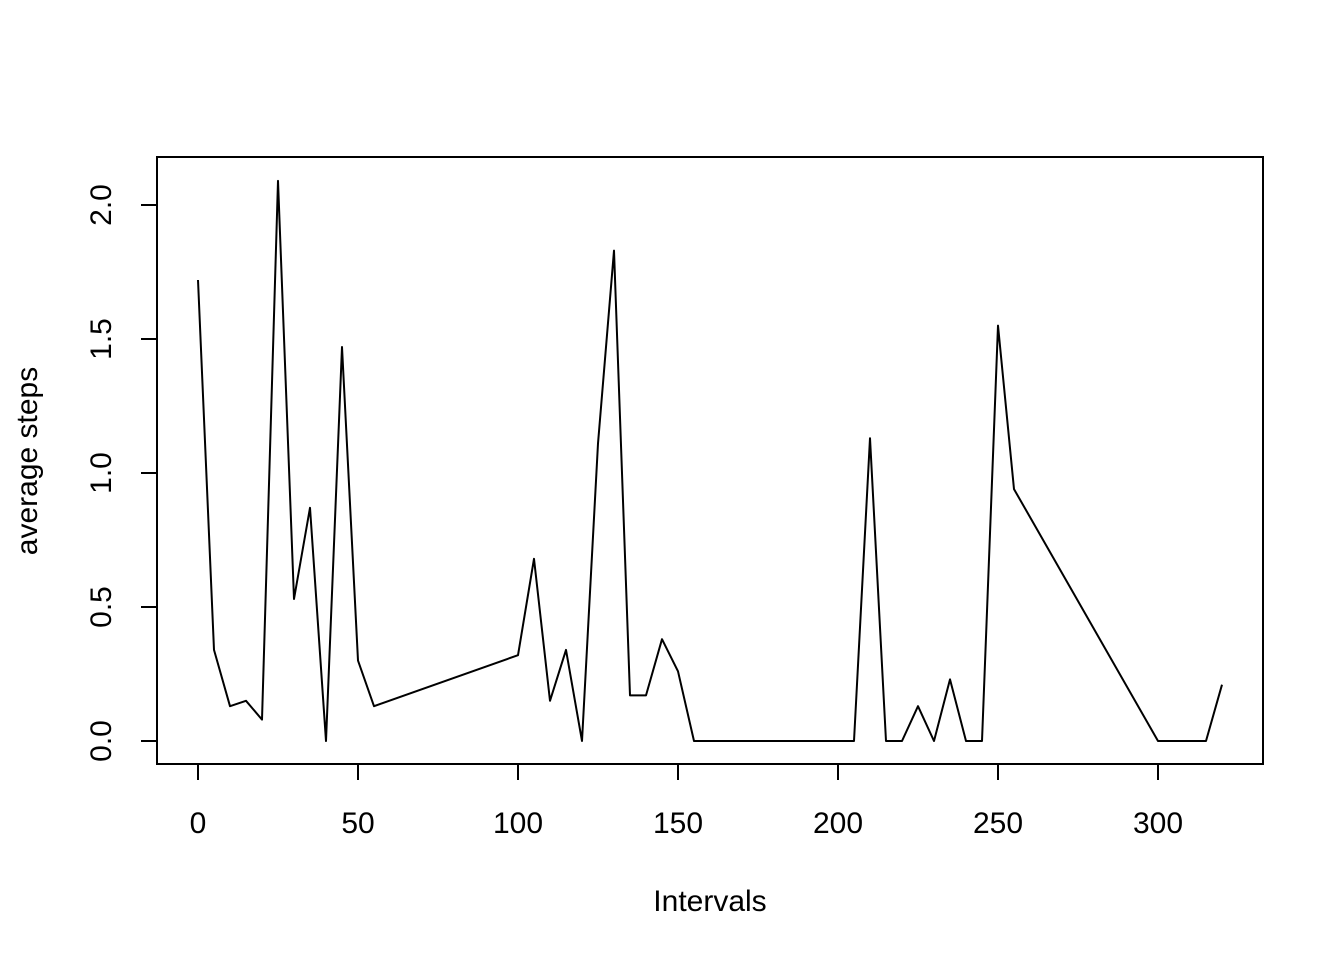 This screenshot has width=1344, height=960. I want to click on x-tick-label: 200, so click(838, 823).